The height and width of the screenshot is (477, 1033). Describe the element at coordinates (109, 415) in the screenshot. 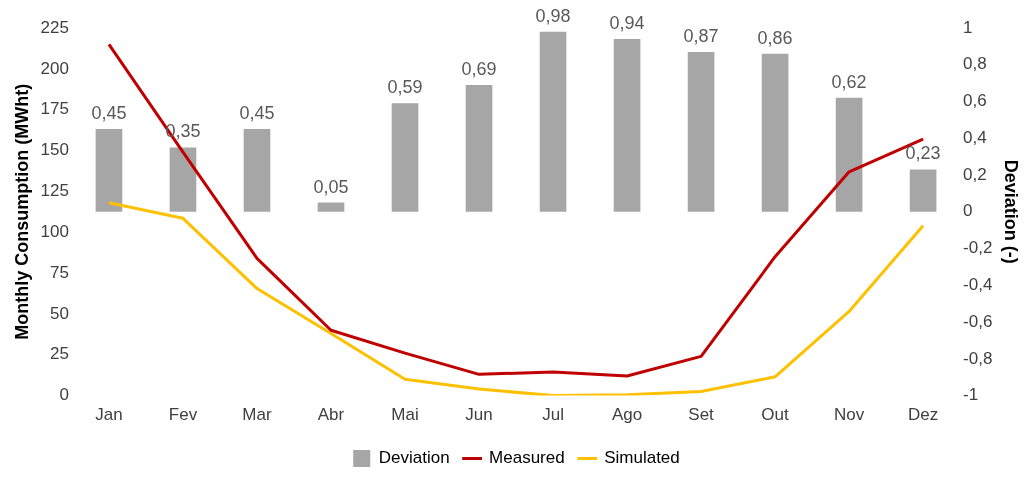

I see `x-tick-label: Jan` at that location.